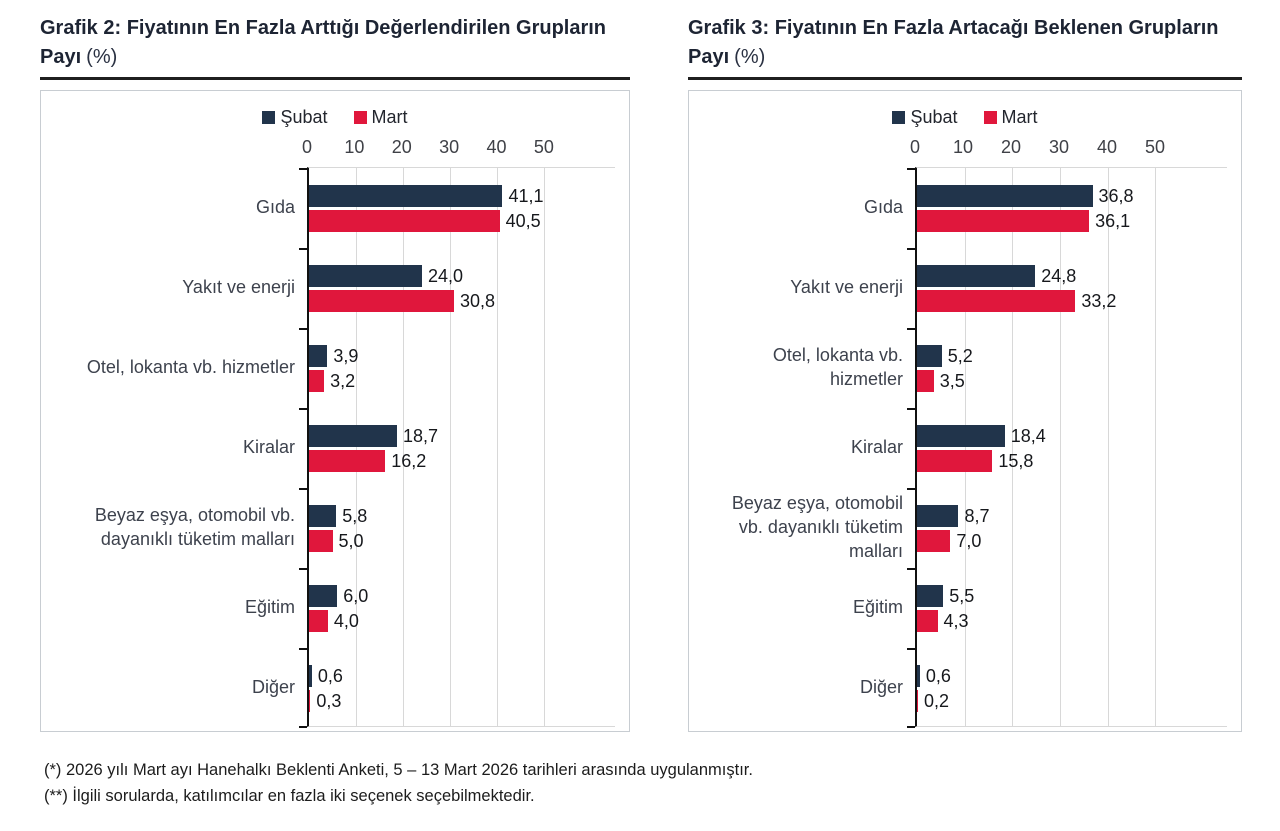  I want to click on bar-value-label: 36,8, so click(1116, 195).